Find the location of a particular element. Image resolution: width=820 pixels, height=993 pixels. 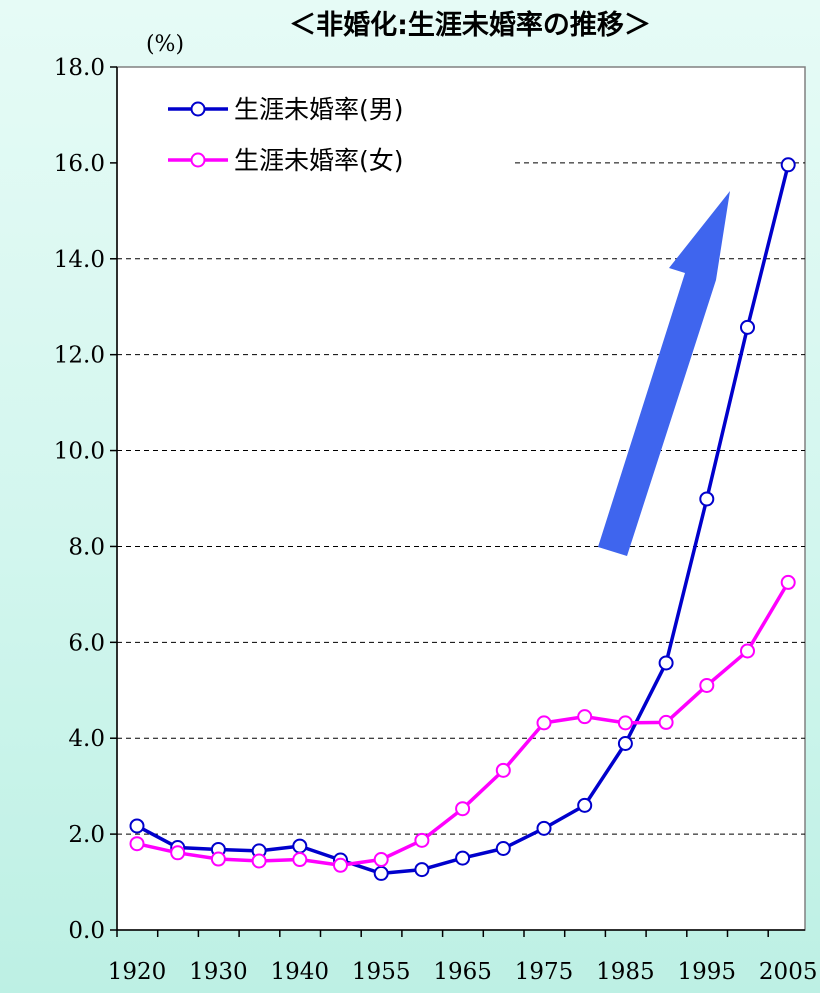

x-tick-label: 1965 is located at coordinates (462, 972).